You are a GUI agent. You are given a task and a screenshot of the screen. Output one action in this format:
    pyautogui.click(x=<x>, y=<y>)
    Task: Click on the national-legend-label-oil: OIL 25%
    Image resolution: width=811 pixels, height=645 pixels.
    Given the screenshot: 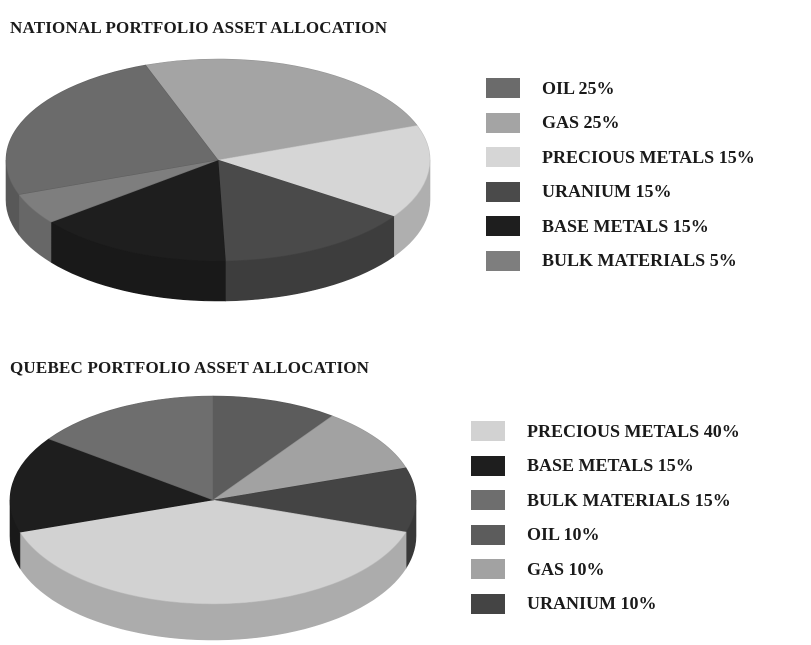 What is the action you would take?
    pyautogui.click(x=578, y=87)
    